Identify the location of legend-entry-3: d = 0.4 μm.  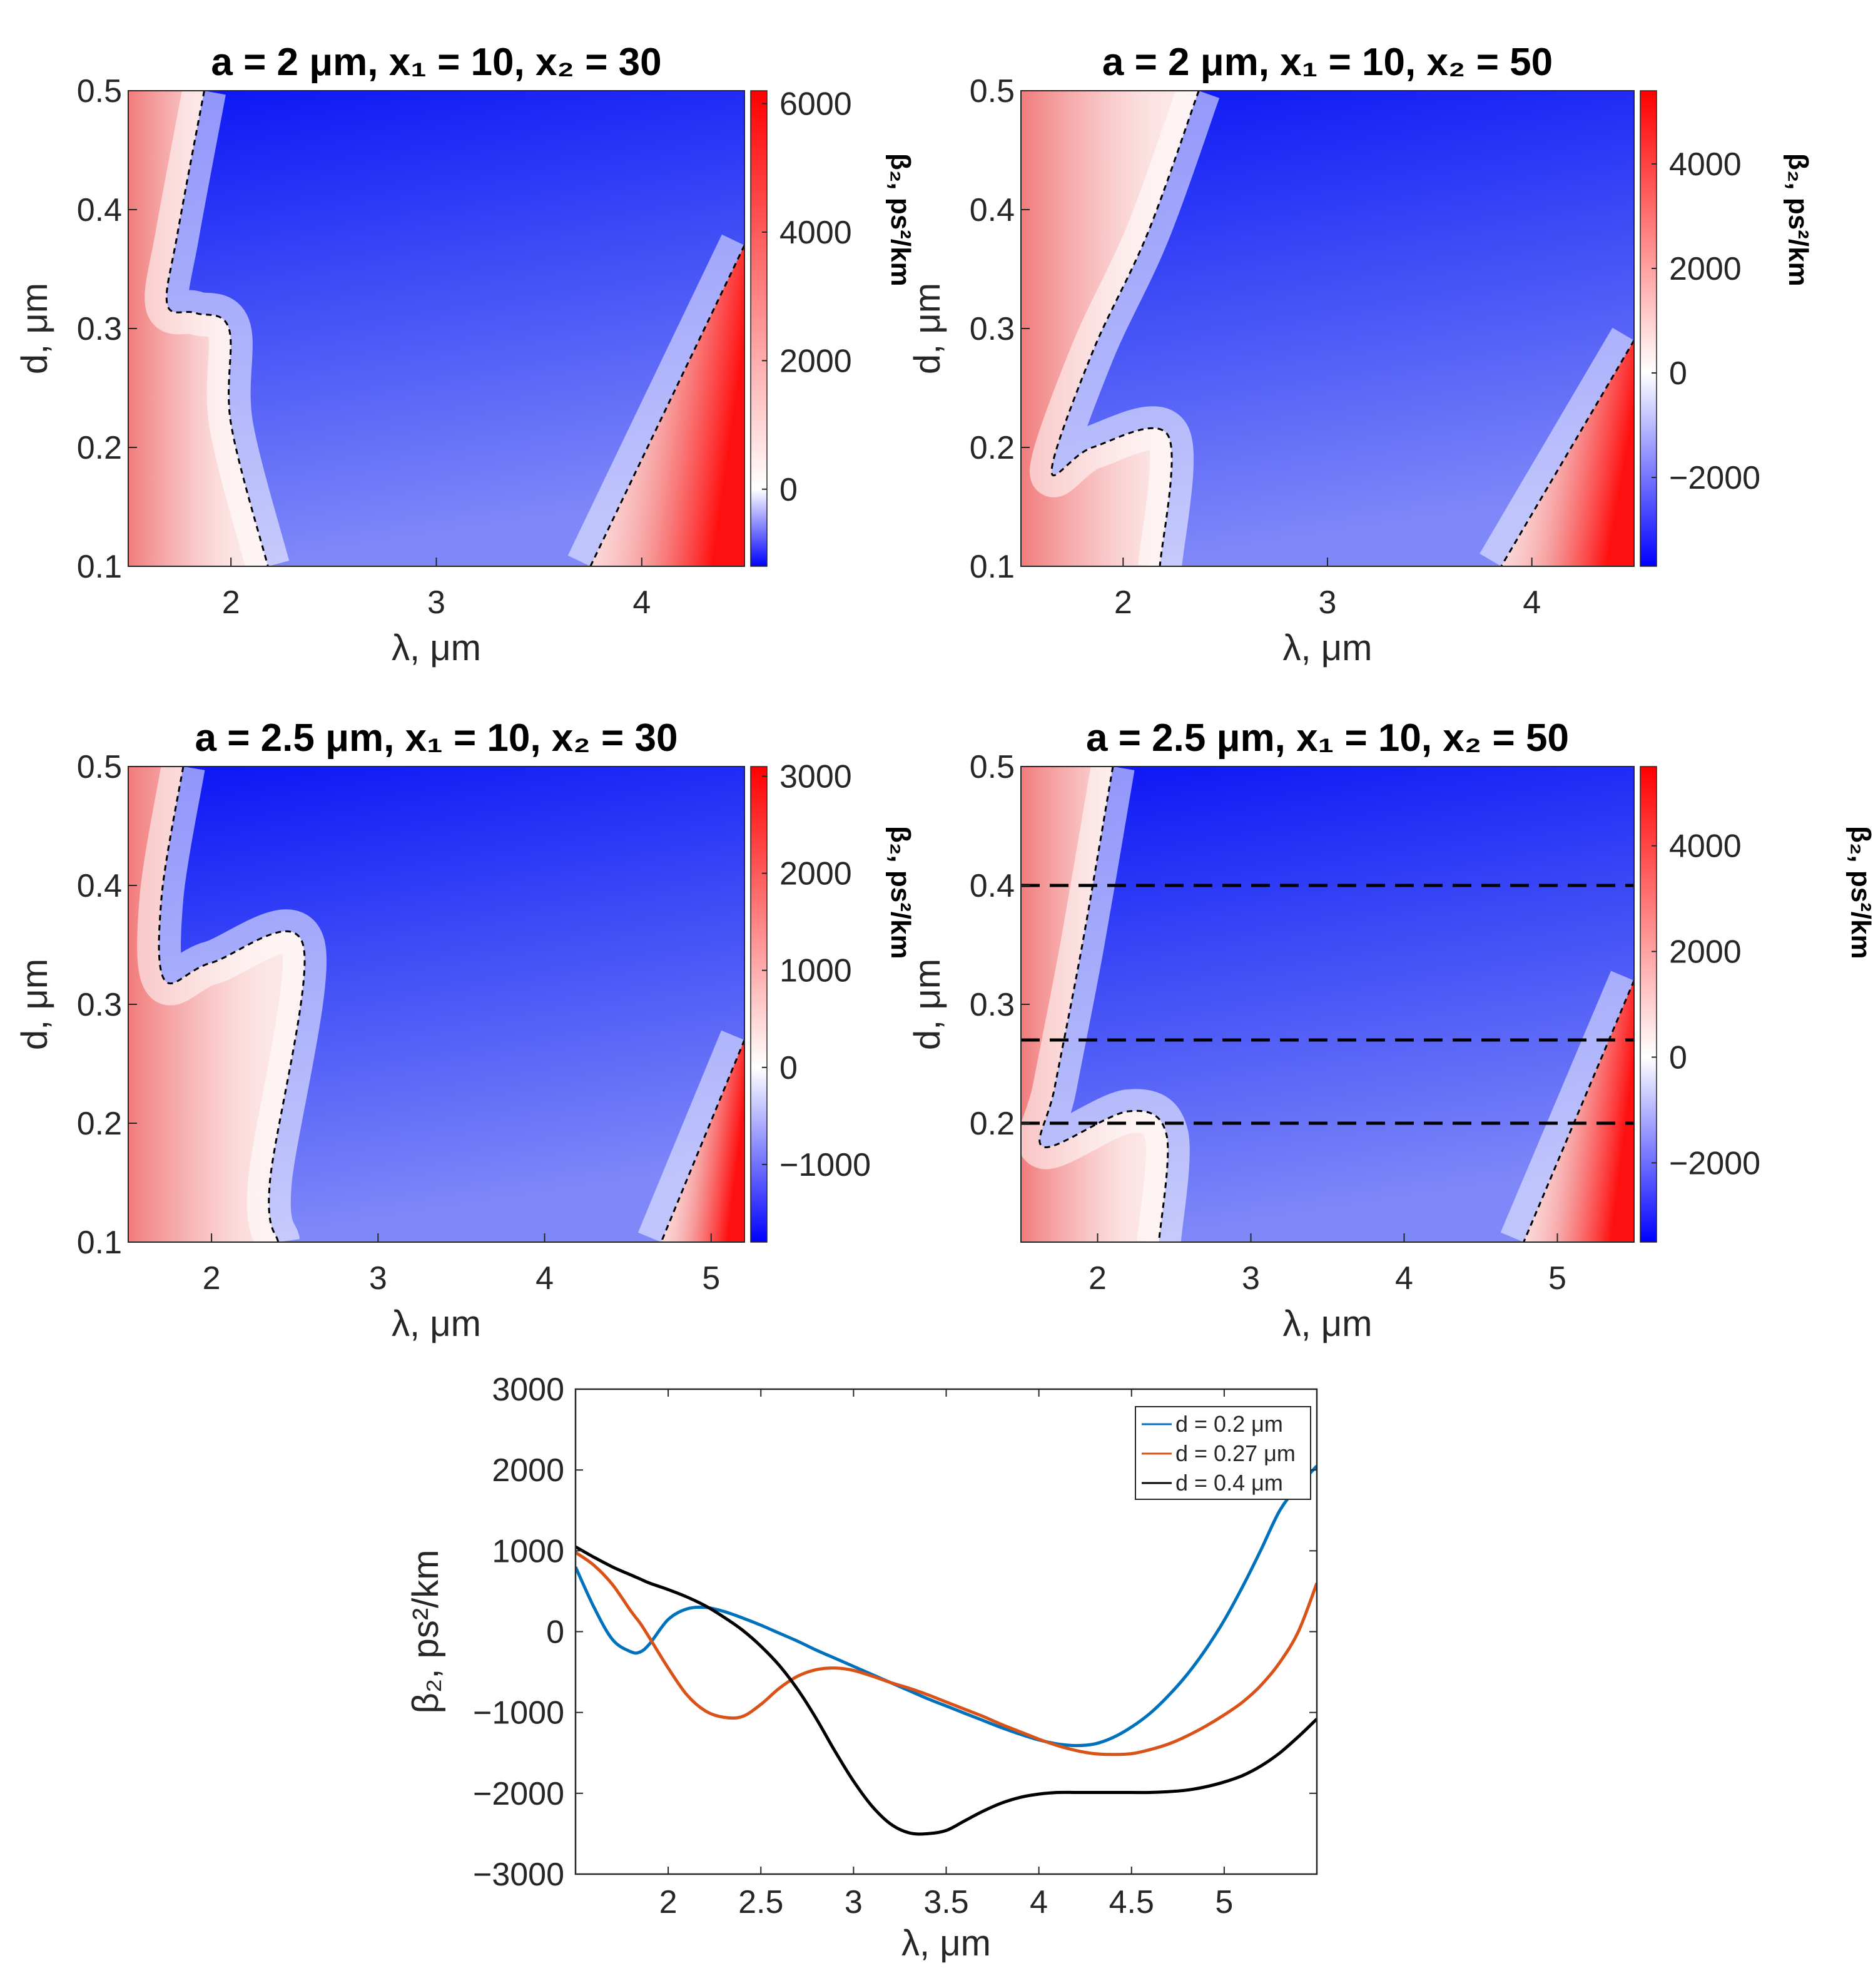
(1229, 1483).